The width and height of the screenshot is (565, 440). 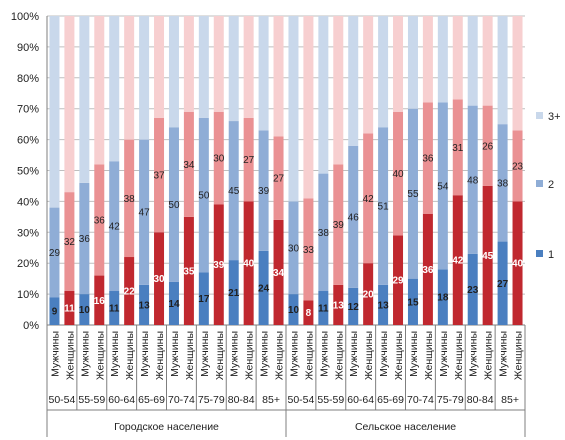 I want to click on data-label: 23, so click(x=473, y=290).